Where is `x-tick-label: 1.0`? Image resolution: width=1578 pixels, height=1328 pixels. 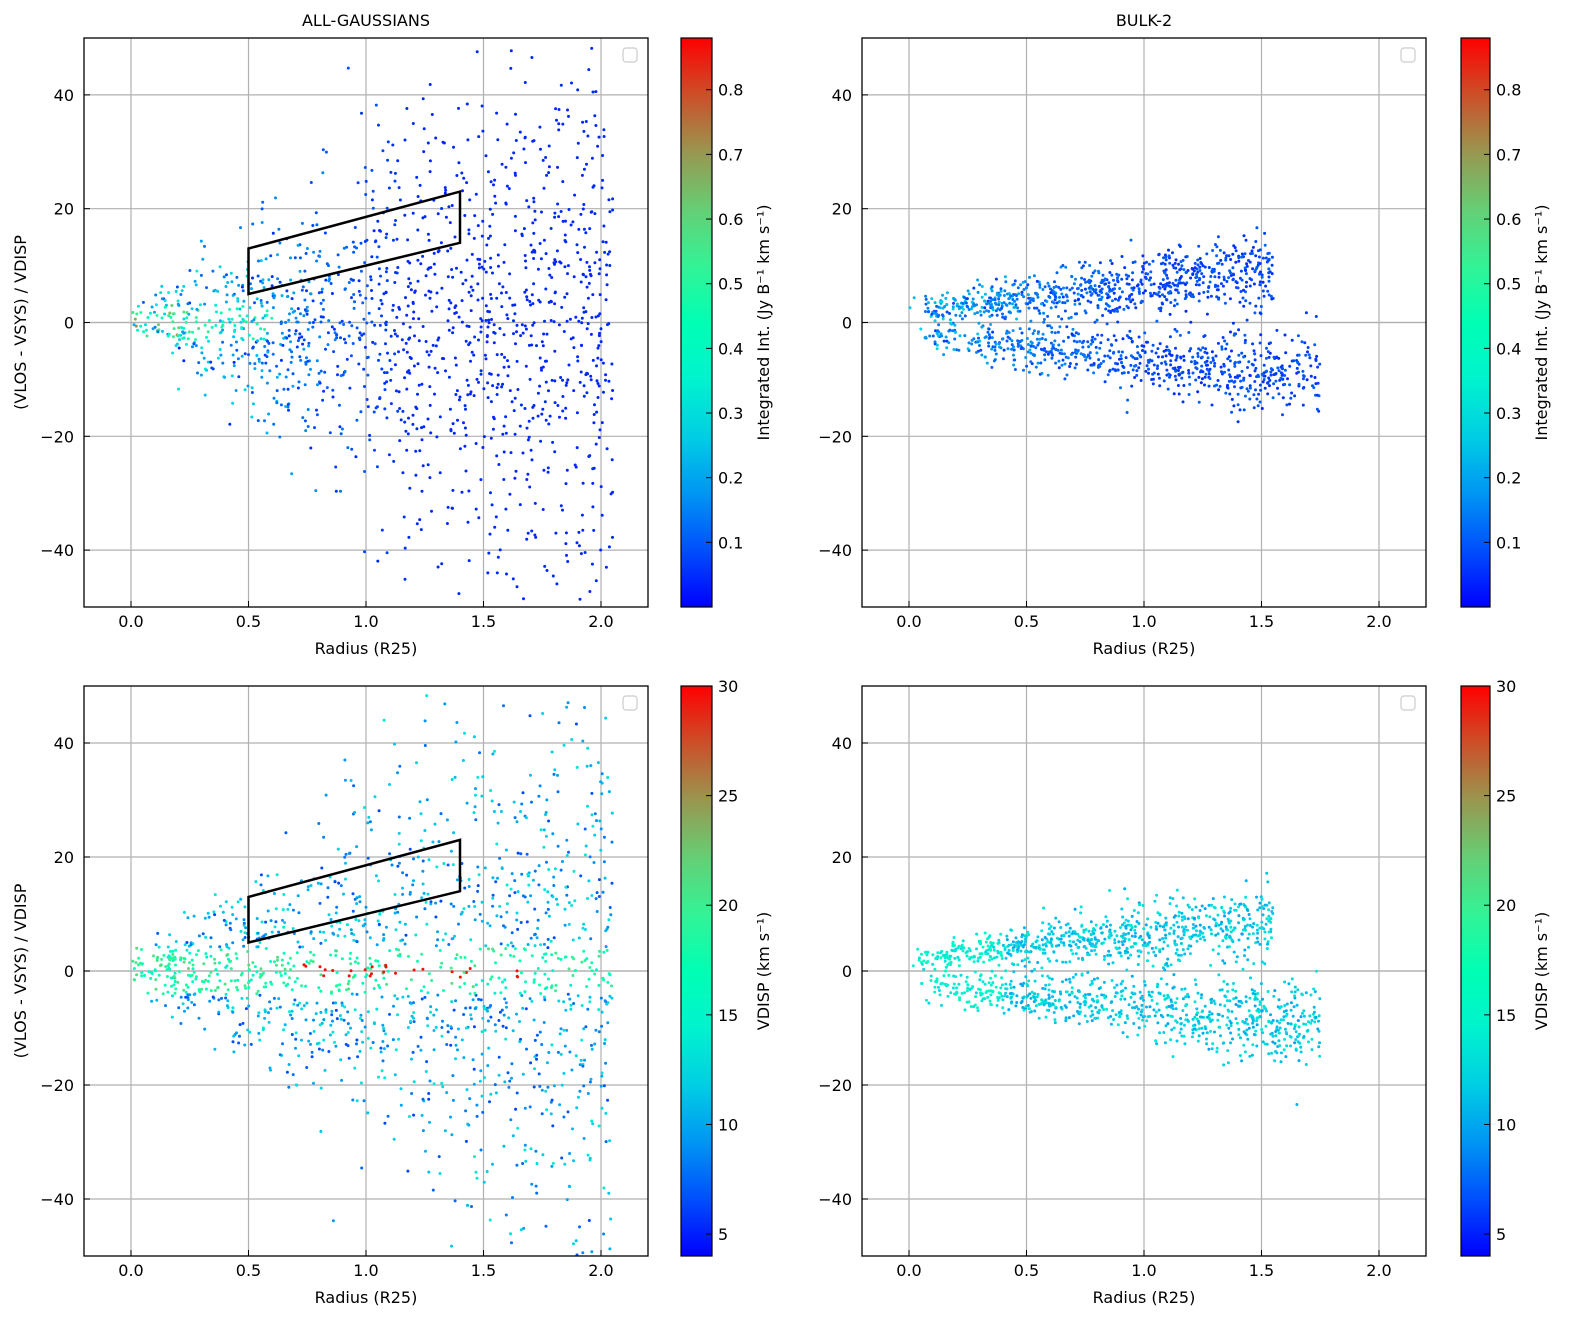
x-tick-label: 1.0 is located at coordinates (365, 1270).